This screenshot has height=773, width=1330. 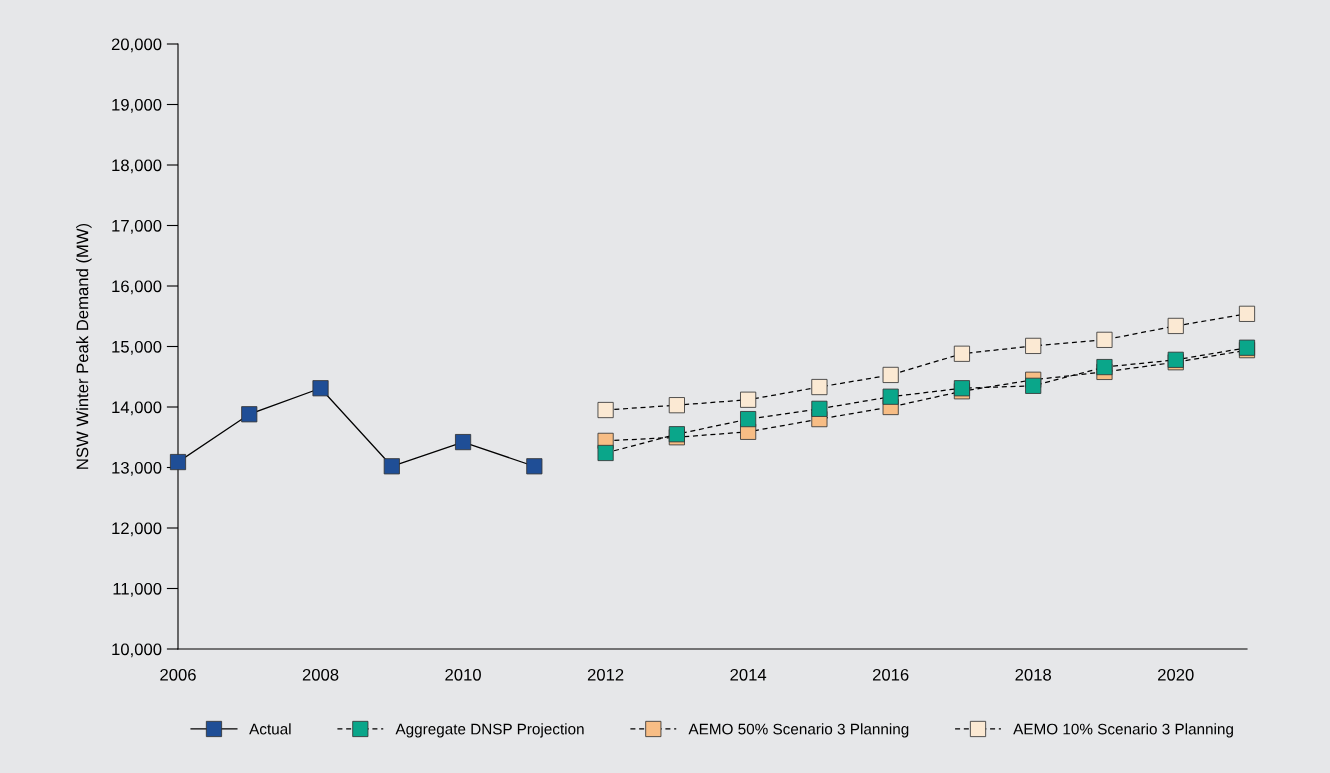 What do you see at coordinates (1176, 674) in the screenshot?
I see `x-tick-label: 2020` at bounding box center [1176, 674].